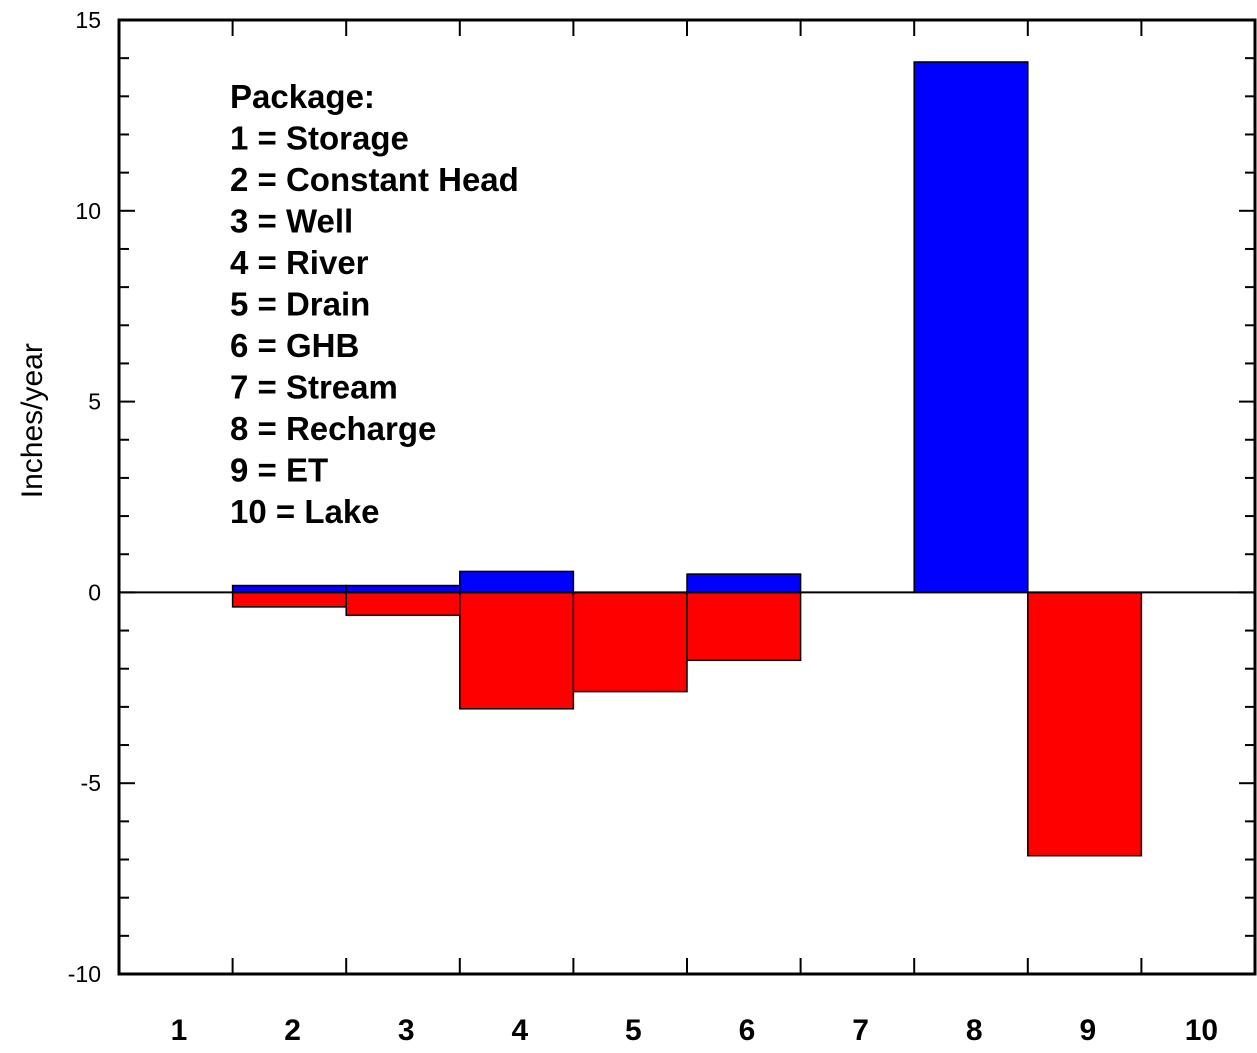 The width and height of the screenshot is (1257, 1053). What do you see at coordinates (300, 304) in the screenshot?
I see `legend-line: 5 = Drain` at bounding box center [300, 304].